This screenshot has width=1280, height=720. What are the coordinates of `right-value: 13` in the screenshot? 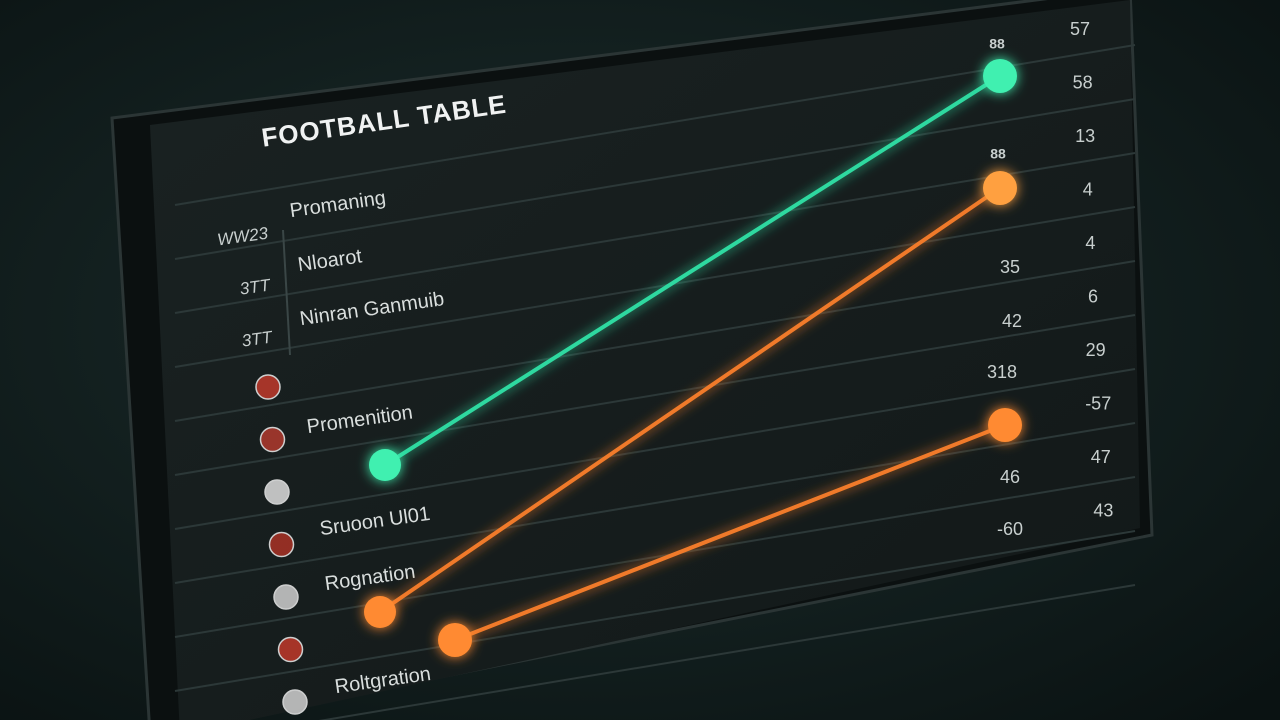 It's located at (1085, 136).